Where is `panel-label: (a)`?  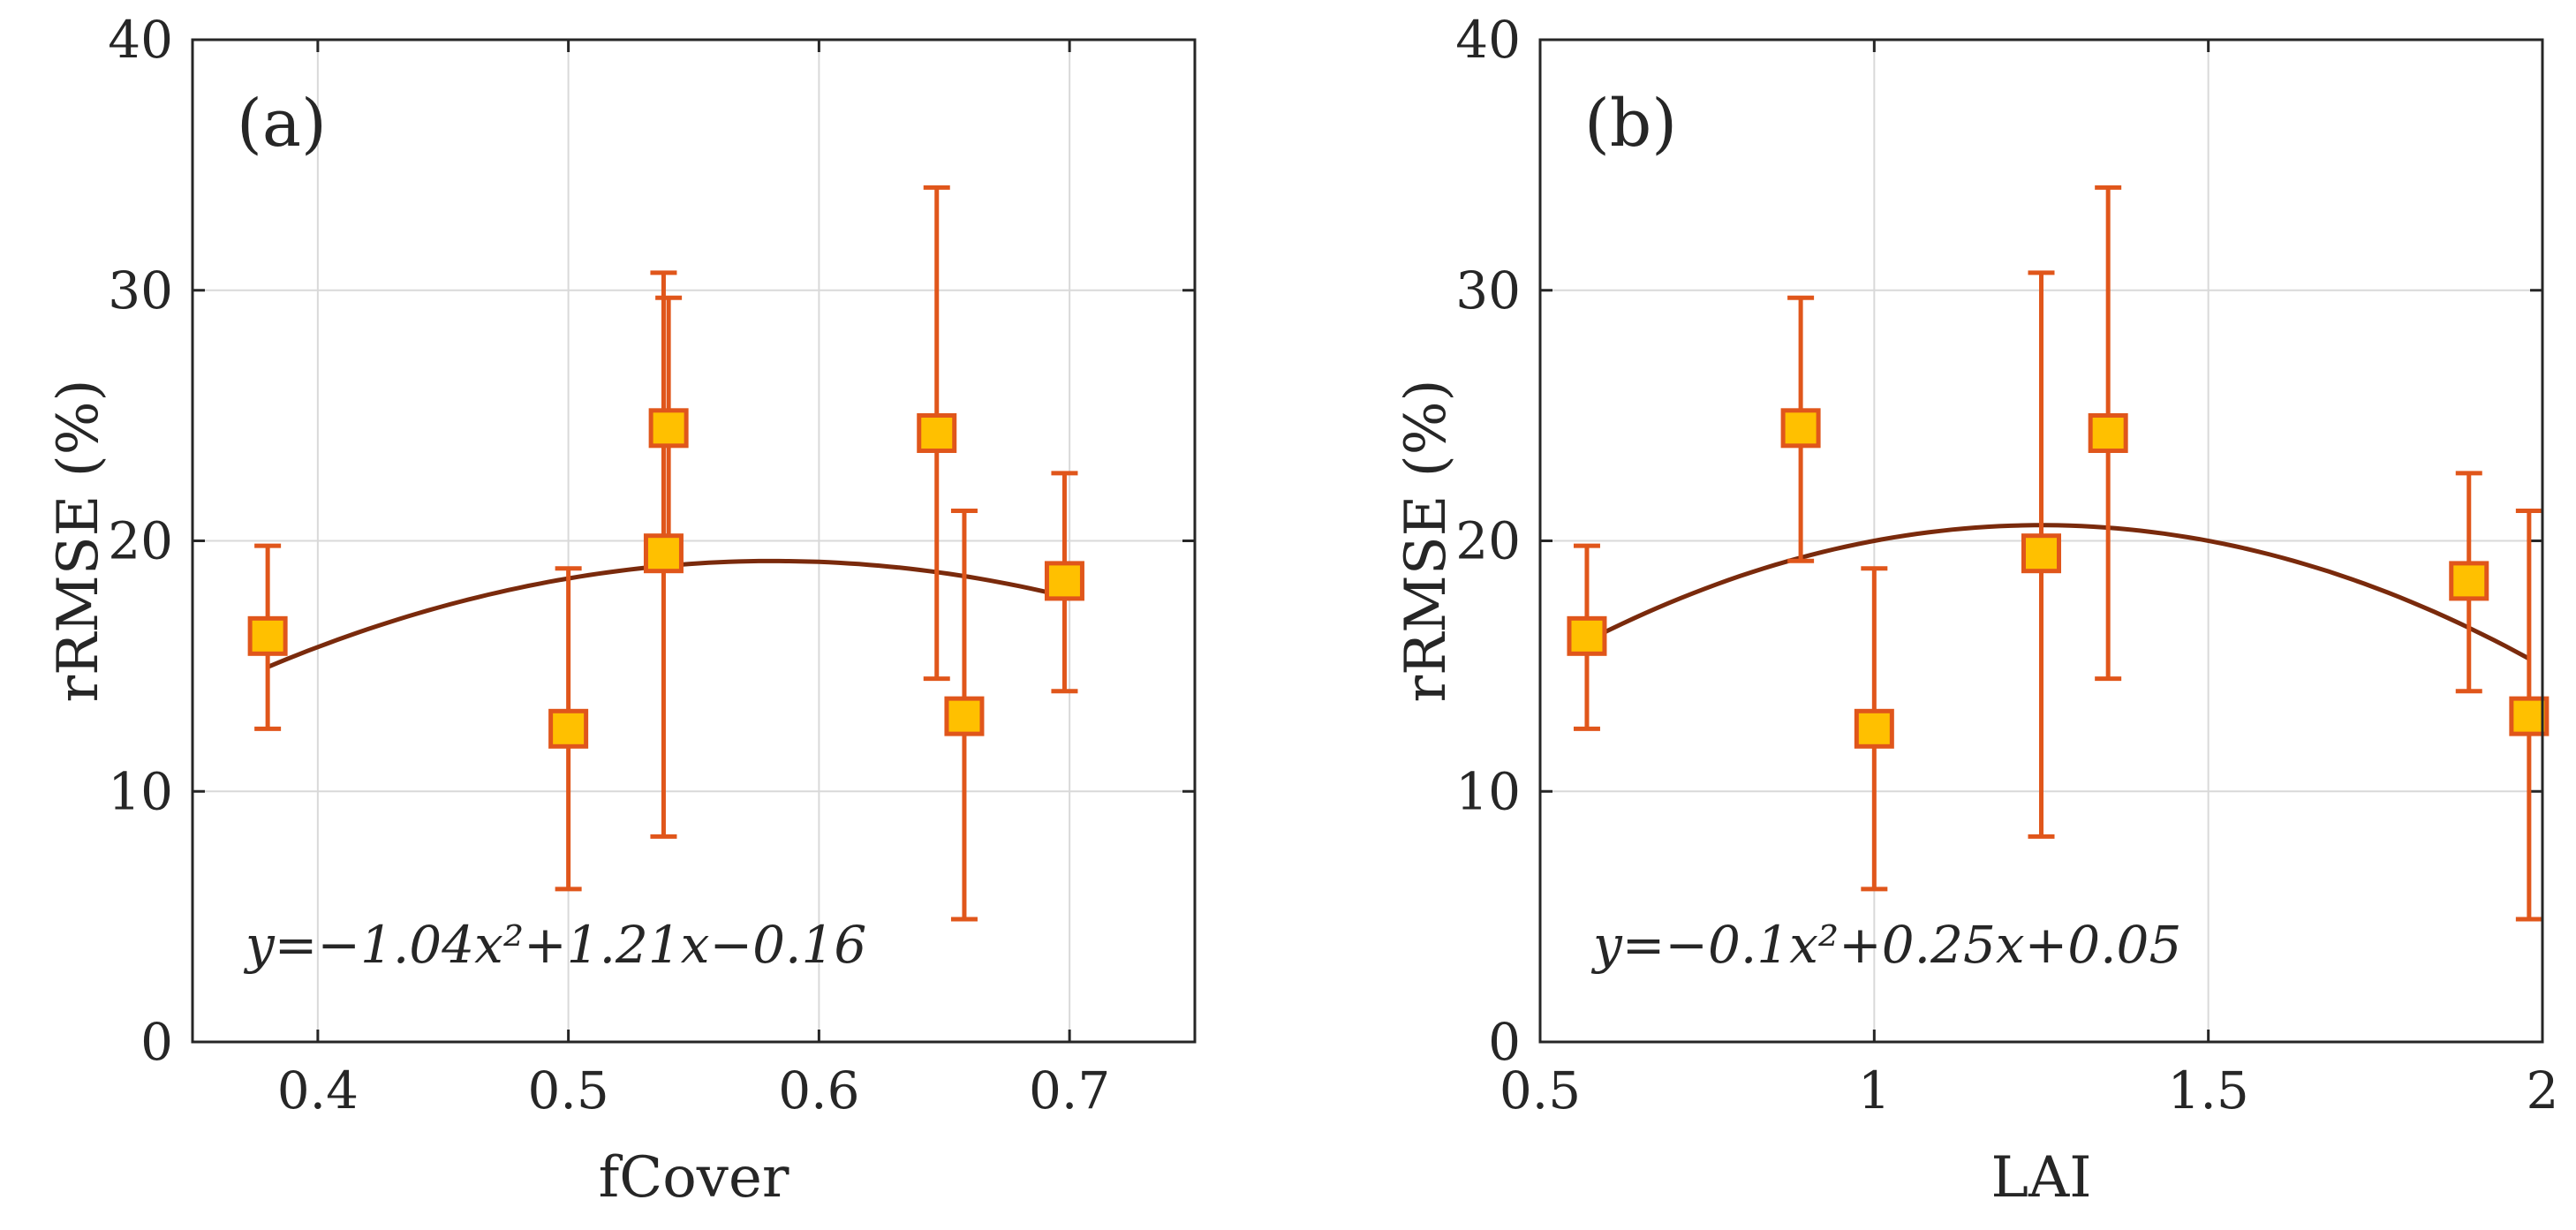 panel-label: (a) is located at coordinates (282, 124).